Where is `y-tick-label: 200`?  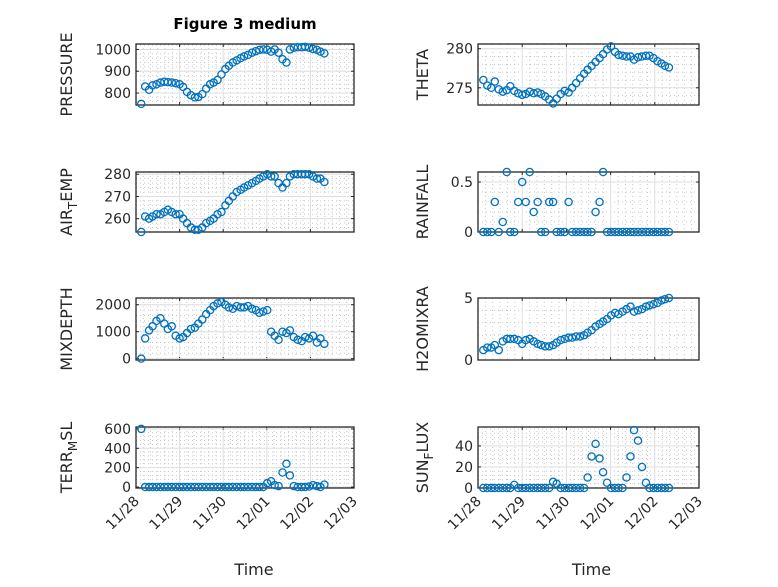 y-tick-label: 200 is located at coordinates (117, 469).